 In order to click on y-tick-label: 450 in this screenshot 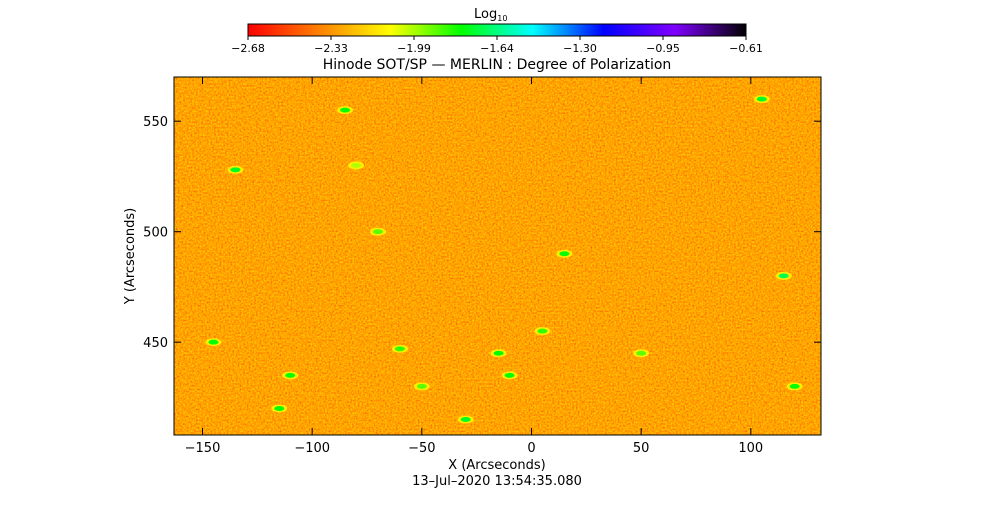, I will do `click(155, 343)`.